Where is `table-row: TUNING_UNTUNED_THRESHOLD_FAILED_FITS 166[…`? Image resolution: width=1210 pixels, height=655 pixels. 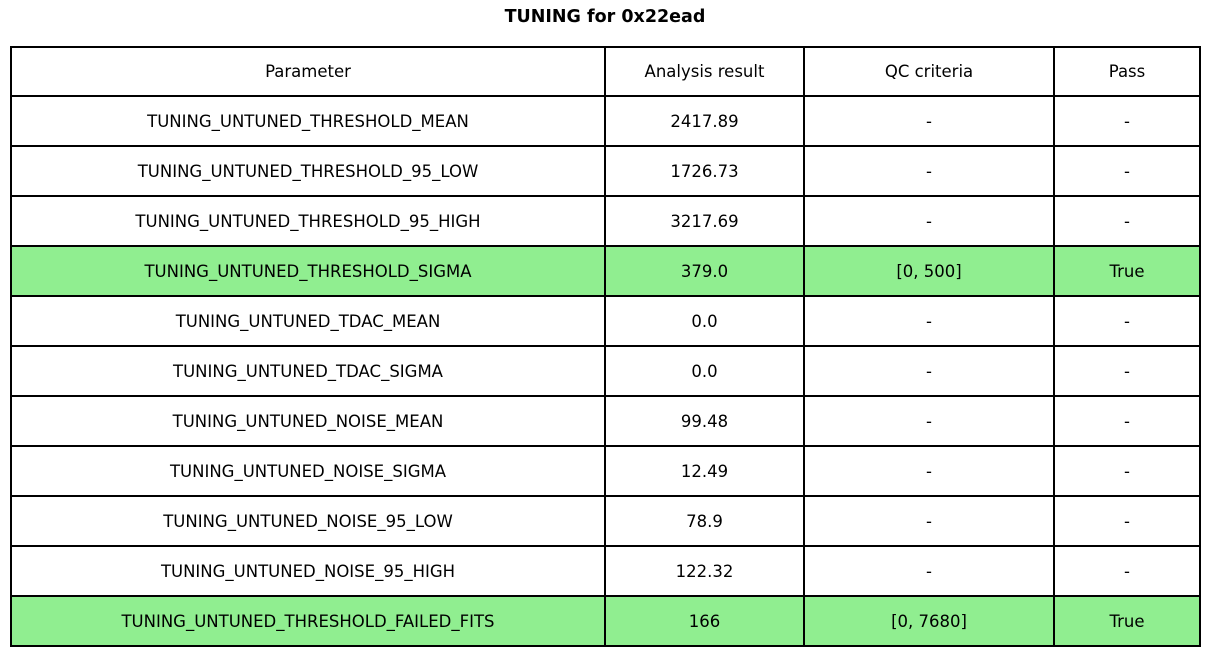 table-row: TUNING_UNTUNED_THRESHOLD_FAILED_FITS 166[… is located at coordinates (605, 621).